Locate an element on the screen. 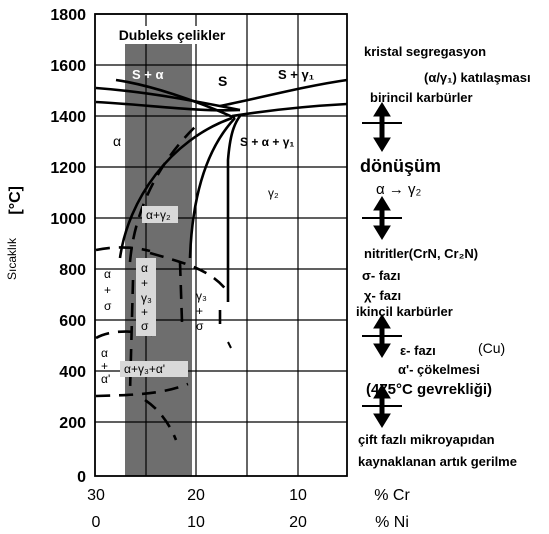  note-kristal: kristal segregasyon is located at coordinates (425, 51).